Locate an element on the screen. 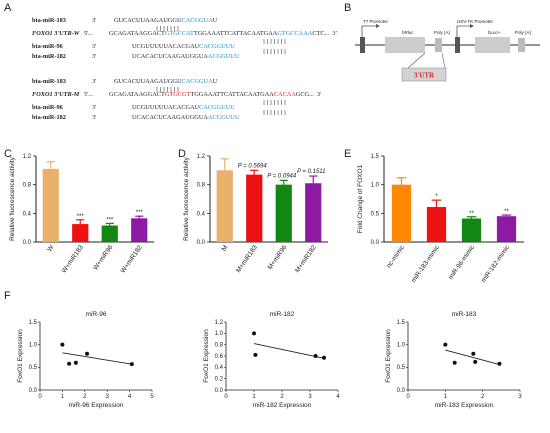 This screenshot has height=433, width=550. polya-label-2: Poly (A) is located at coordinates (523, 32).